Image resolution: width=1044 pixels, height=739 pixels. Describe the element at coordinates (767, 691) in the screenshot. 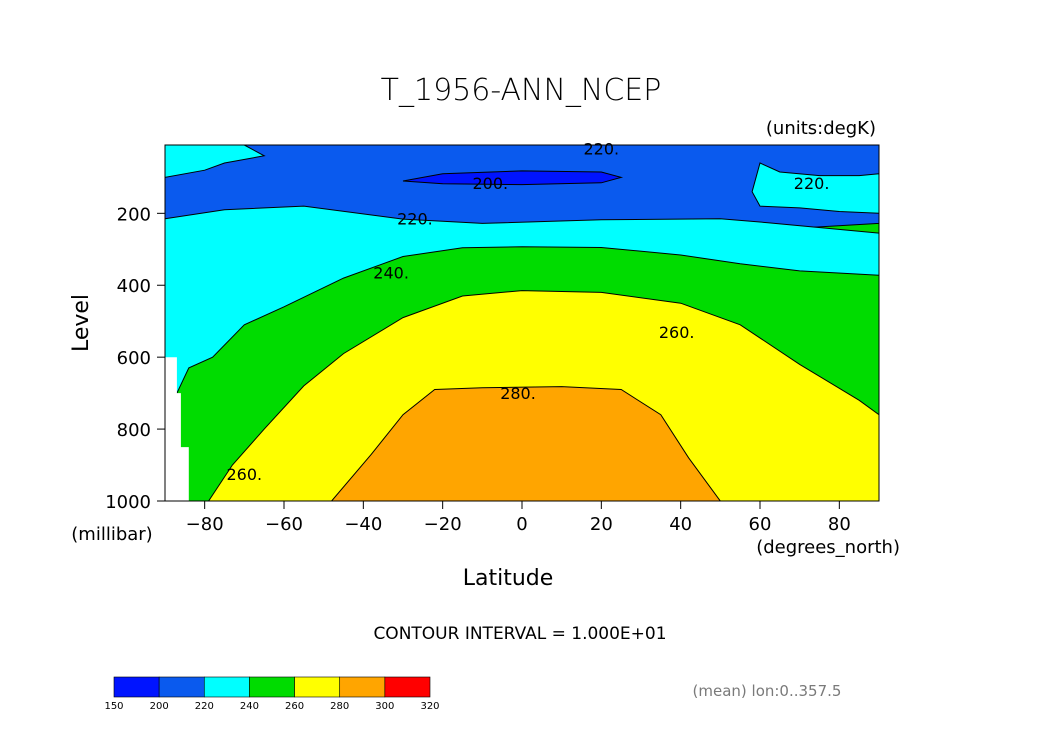

I see `footnote-text: (mean) lon:0..357.5` at that location.